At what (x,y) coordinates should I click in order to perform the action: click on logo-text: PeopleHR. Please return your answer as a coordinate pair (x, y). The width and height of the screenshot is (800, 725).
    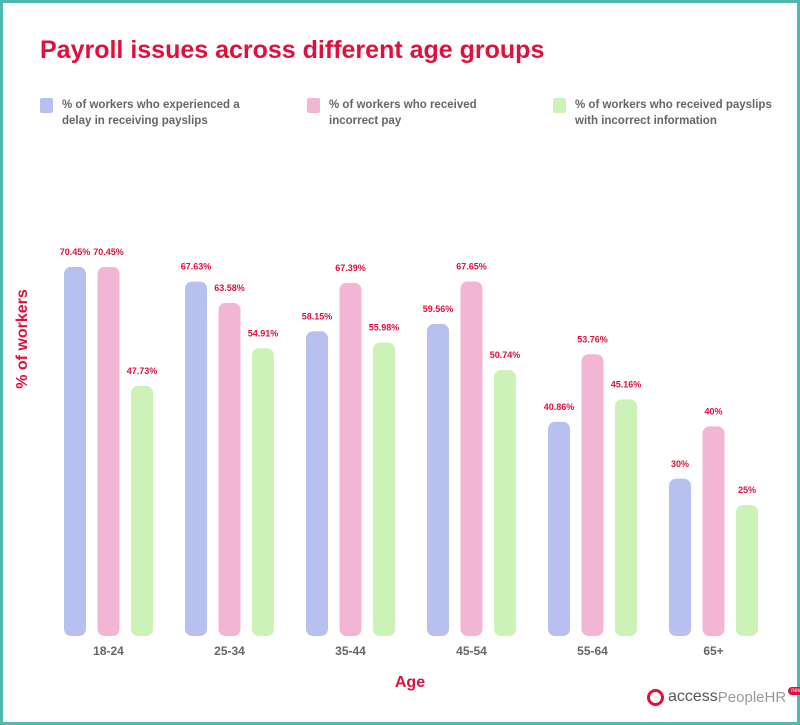
    Looking at the image, I should click on (752, 697).